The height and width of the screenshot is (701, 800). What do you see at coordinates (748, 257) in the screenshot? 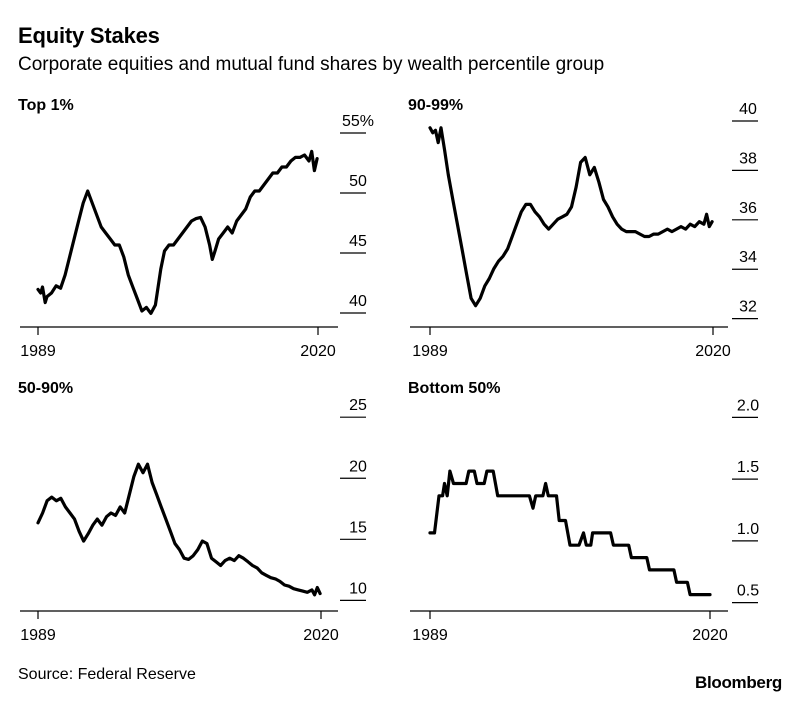
I see `y-tick-label: 34` at bounding box center [748, 257].